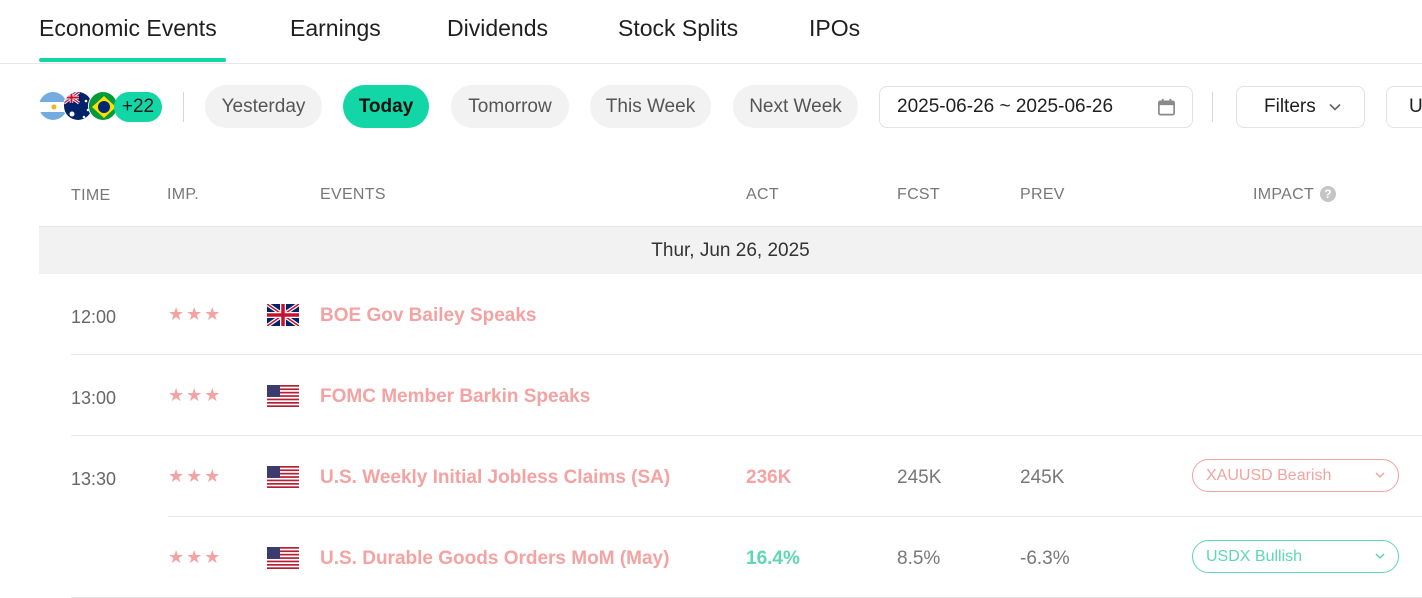  I want to click on column-header-impact: IMPACT?, so click(1295, 195).